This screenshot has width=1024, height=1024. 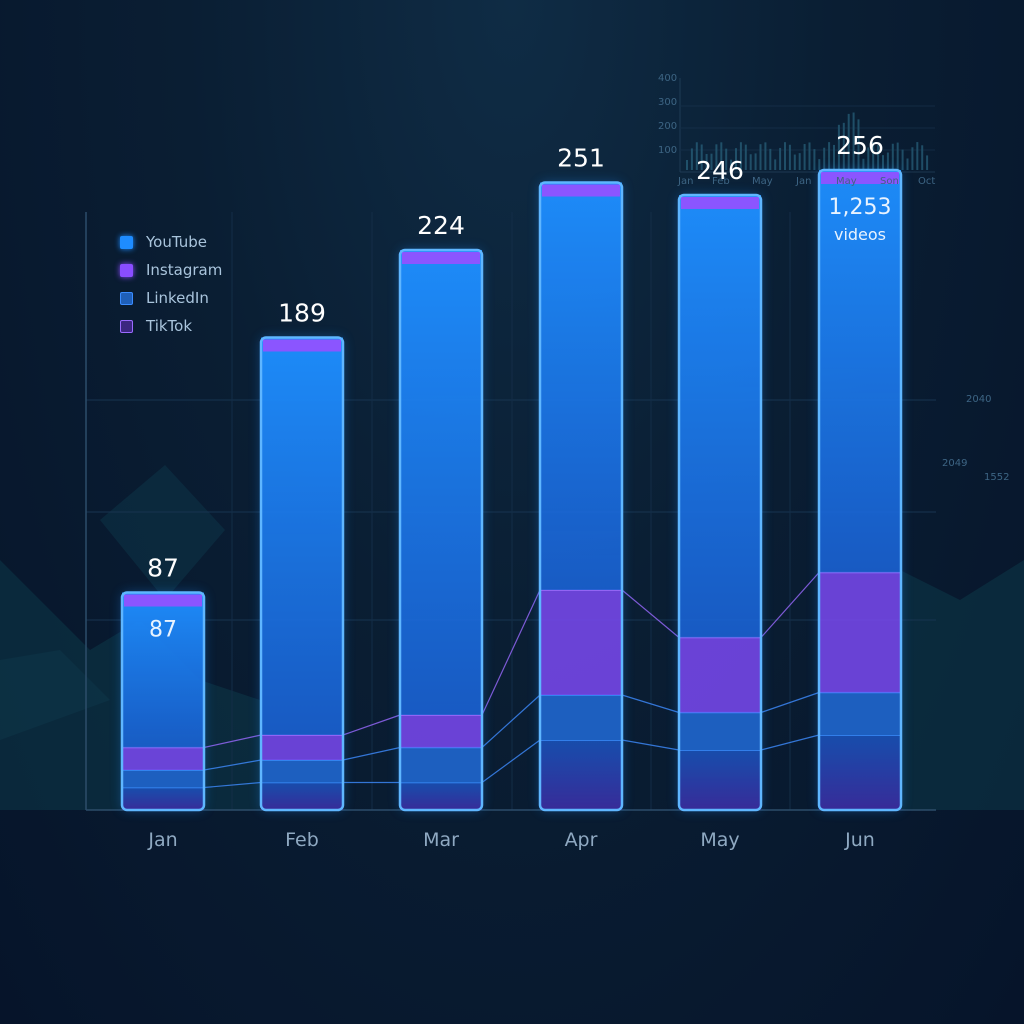 I want to click on bar-feb, so click(x=302, y=574).